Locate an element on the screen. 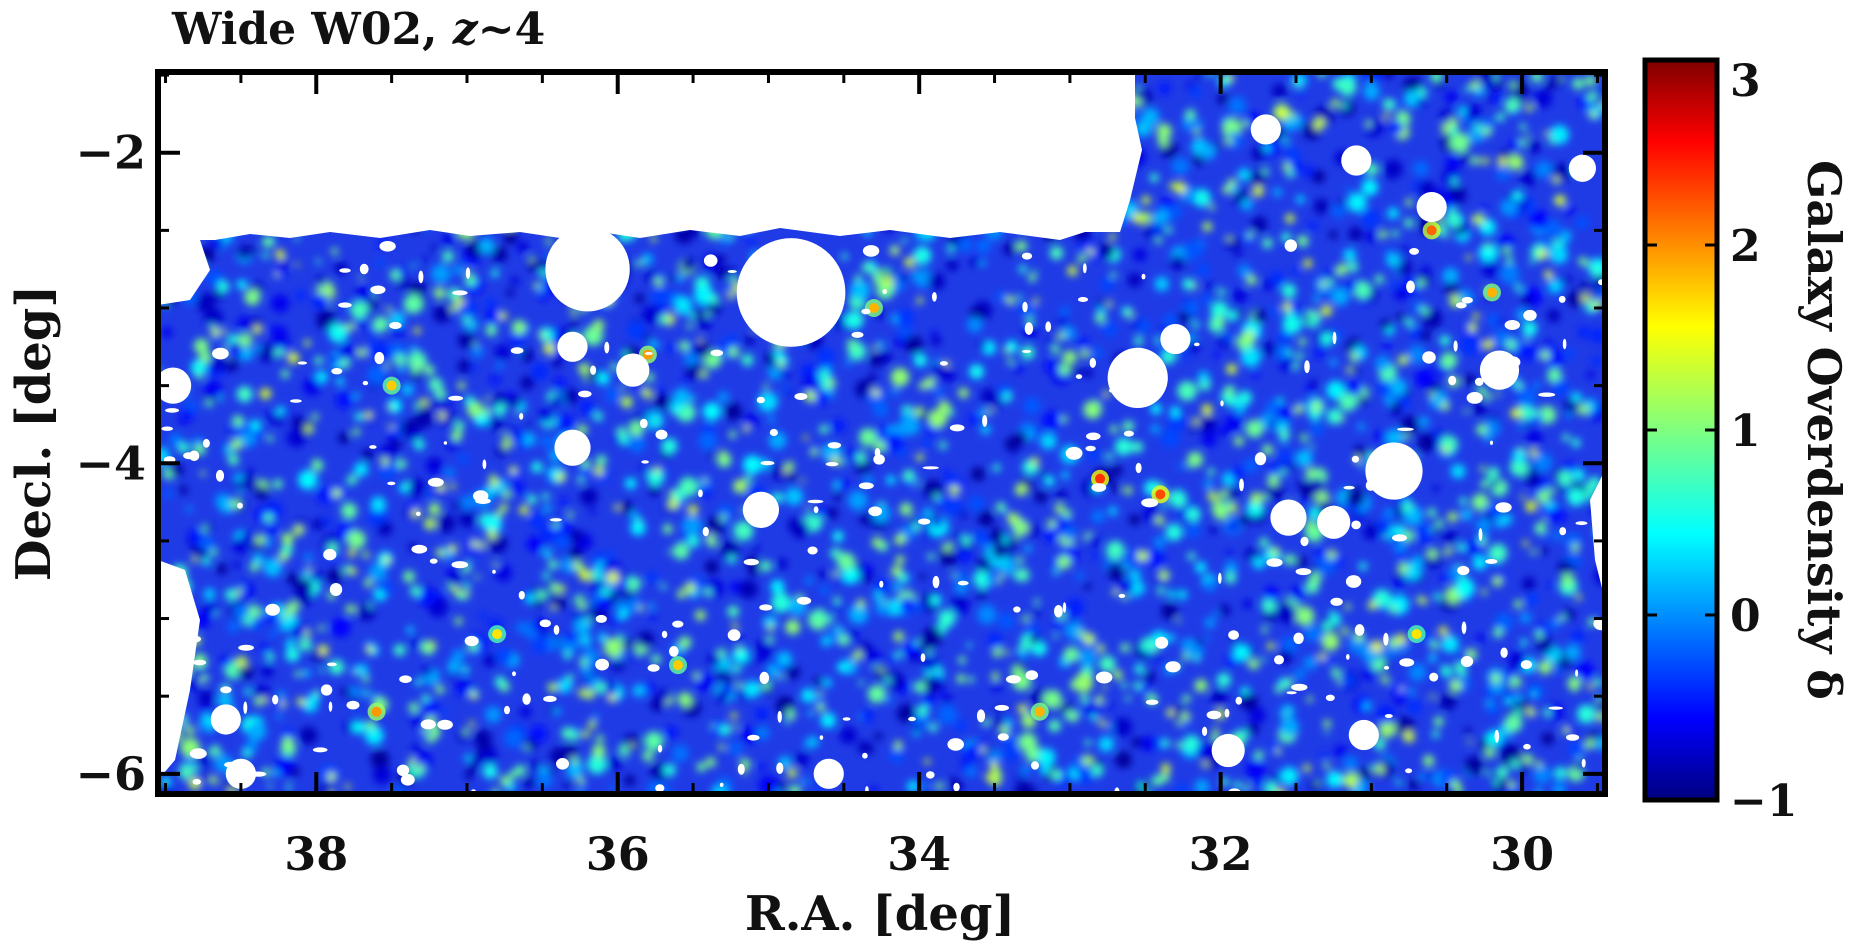 The height and width of the screenshot is (942, 1852). unobserved-region-left-lower is located at coordinates (179, 670).